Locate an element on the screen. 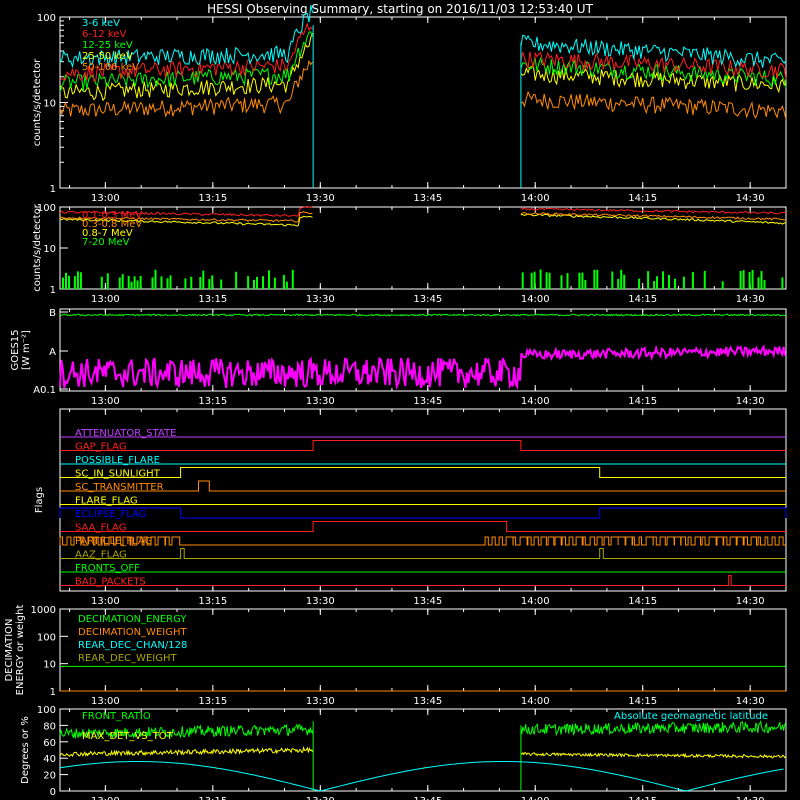  flag-label: FLARE_FLAG is located at coordinates (106, 501).